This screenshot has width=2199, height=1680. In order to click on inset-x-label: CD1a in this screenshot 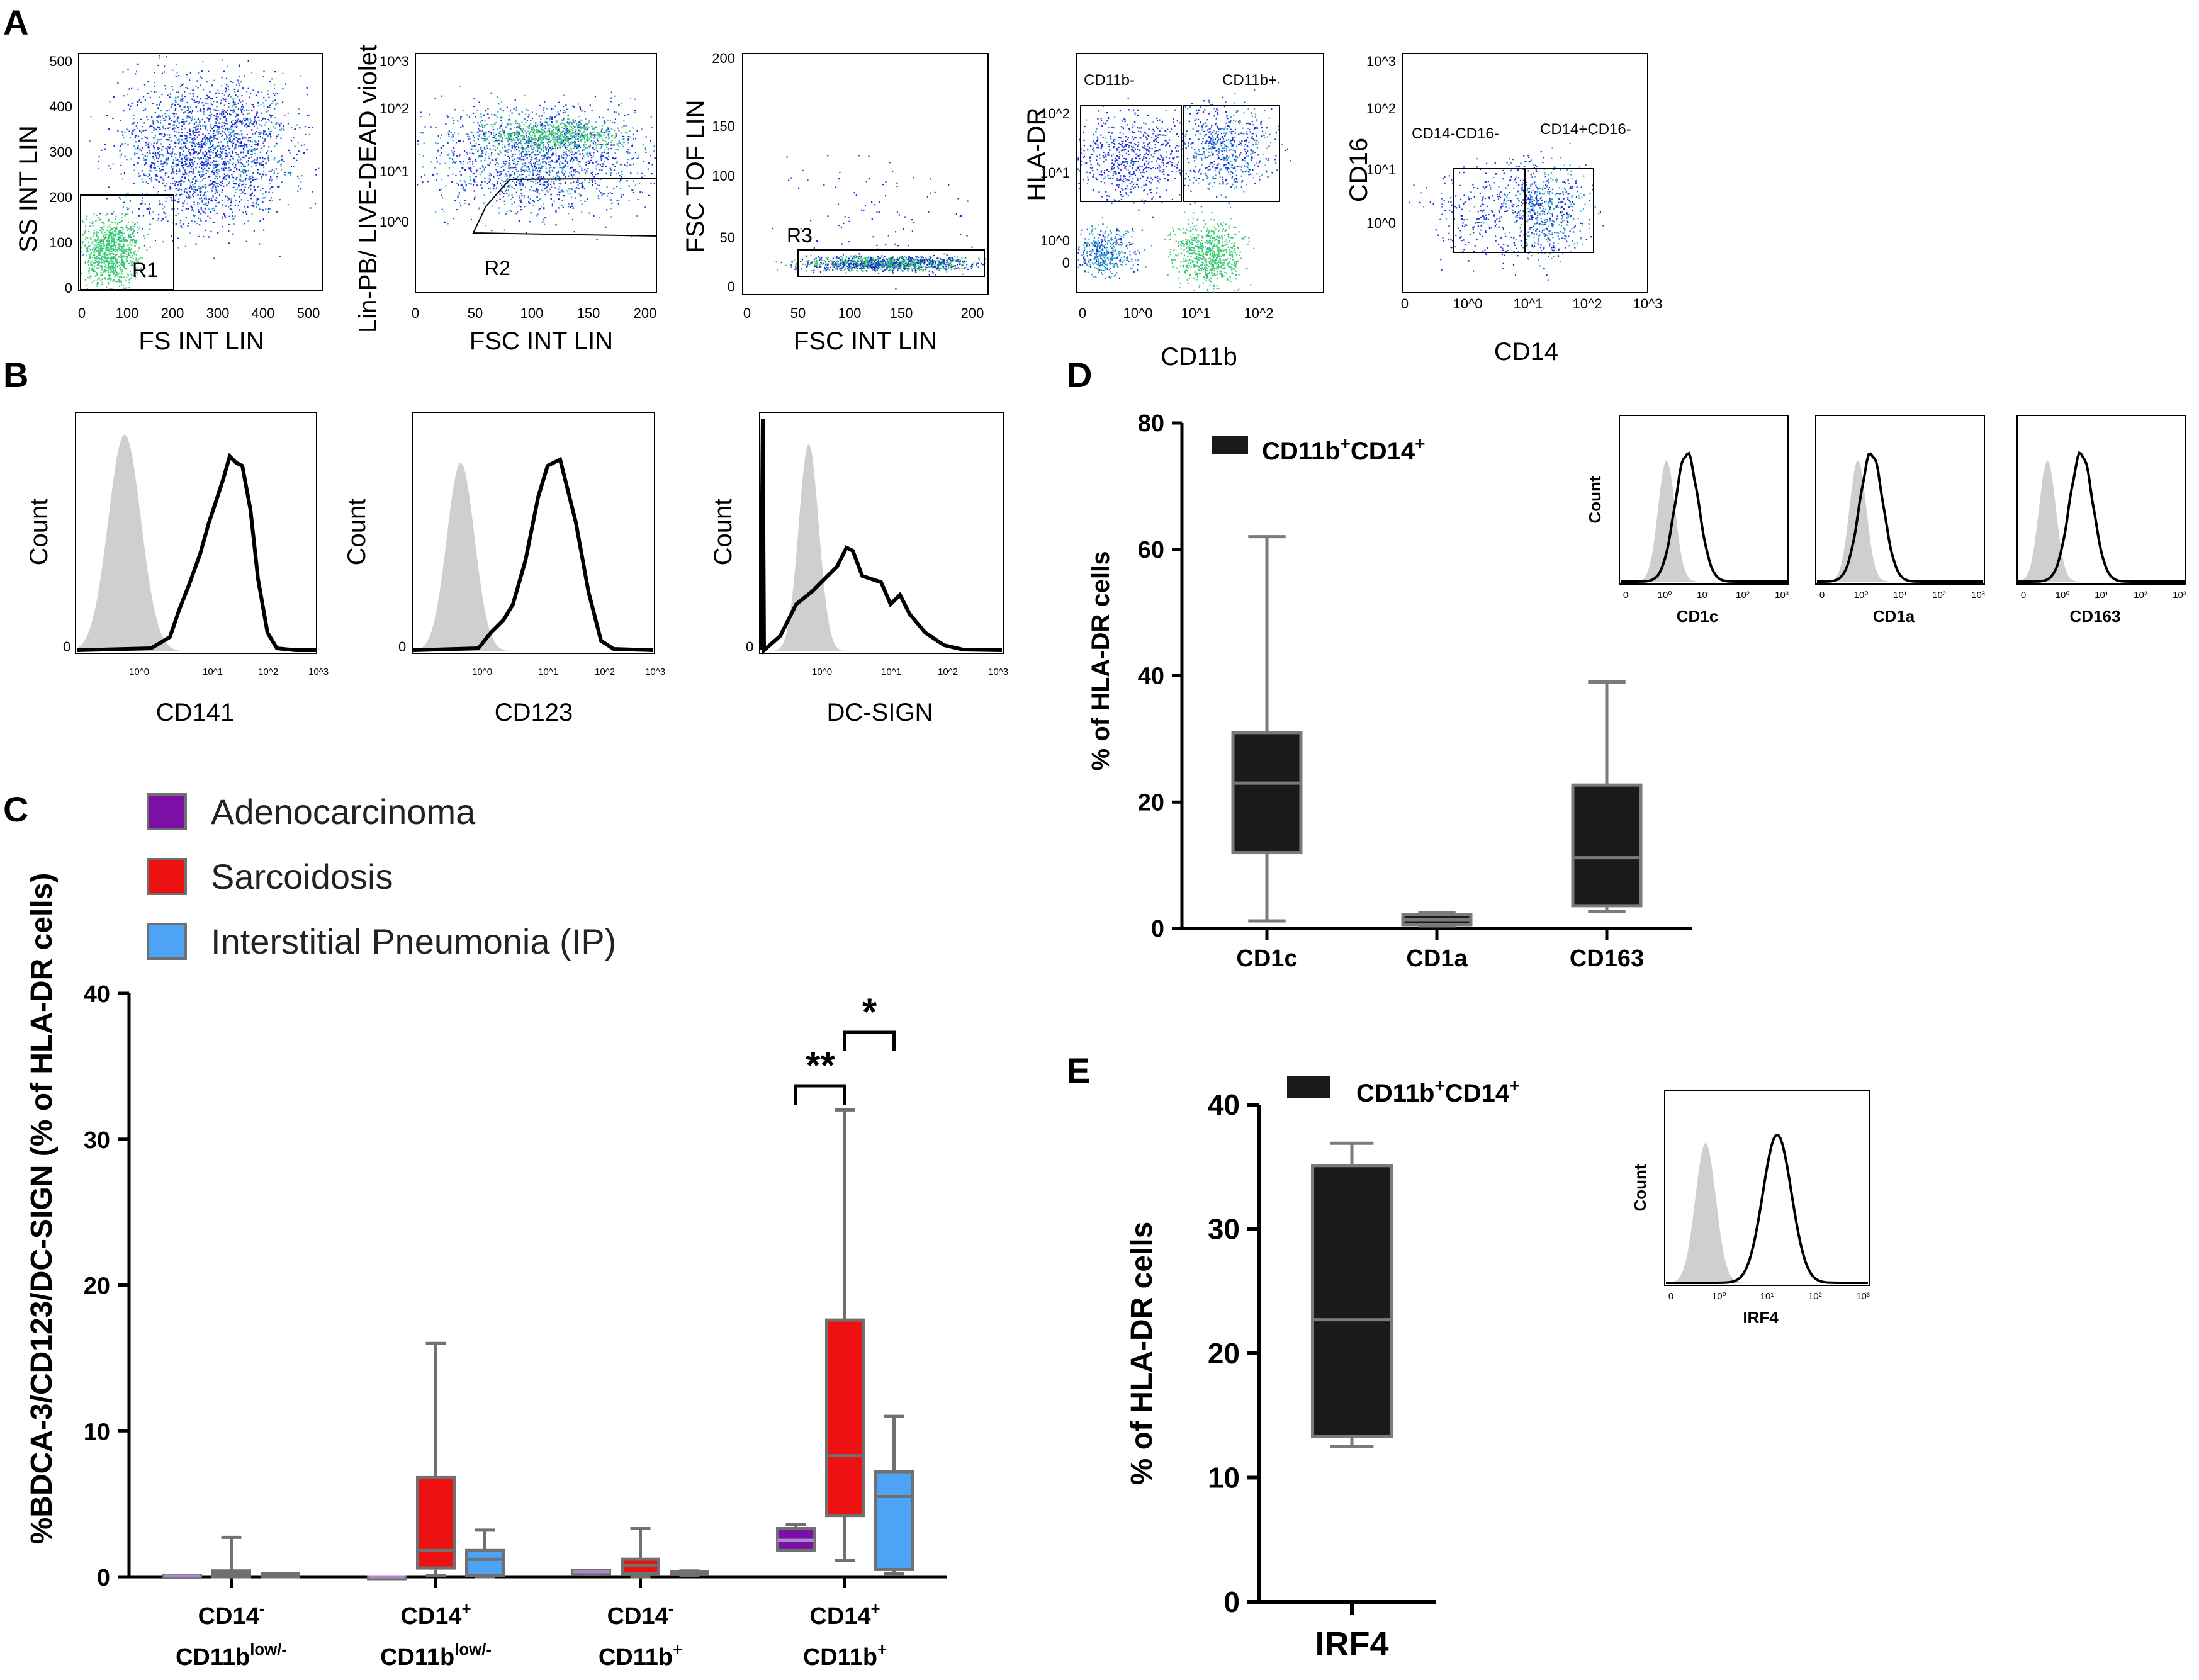, I will do `click(1894, 616)`.